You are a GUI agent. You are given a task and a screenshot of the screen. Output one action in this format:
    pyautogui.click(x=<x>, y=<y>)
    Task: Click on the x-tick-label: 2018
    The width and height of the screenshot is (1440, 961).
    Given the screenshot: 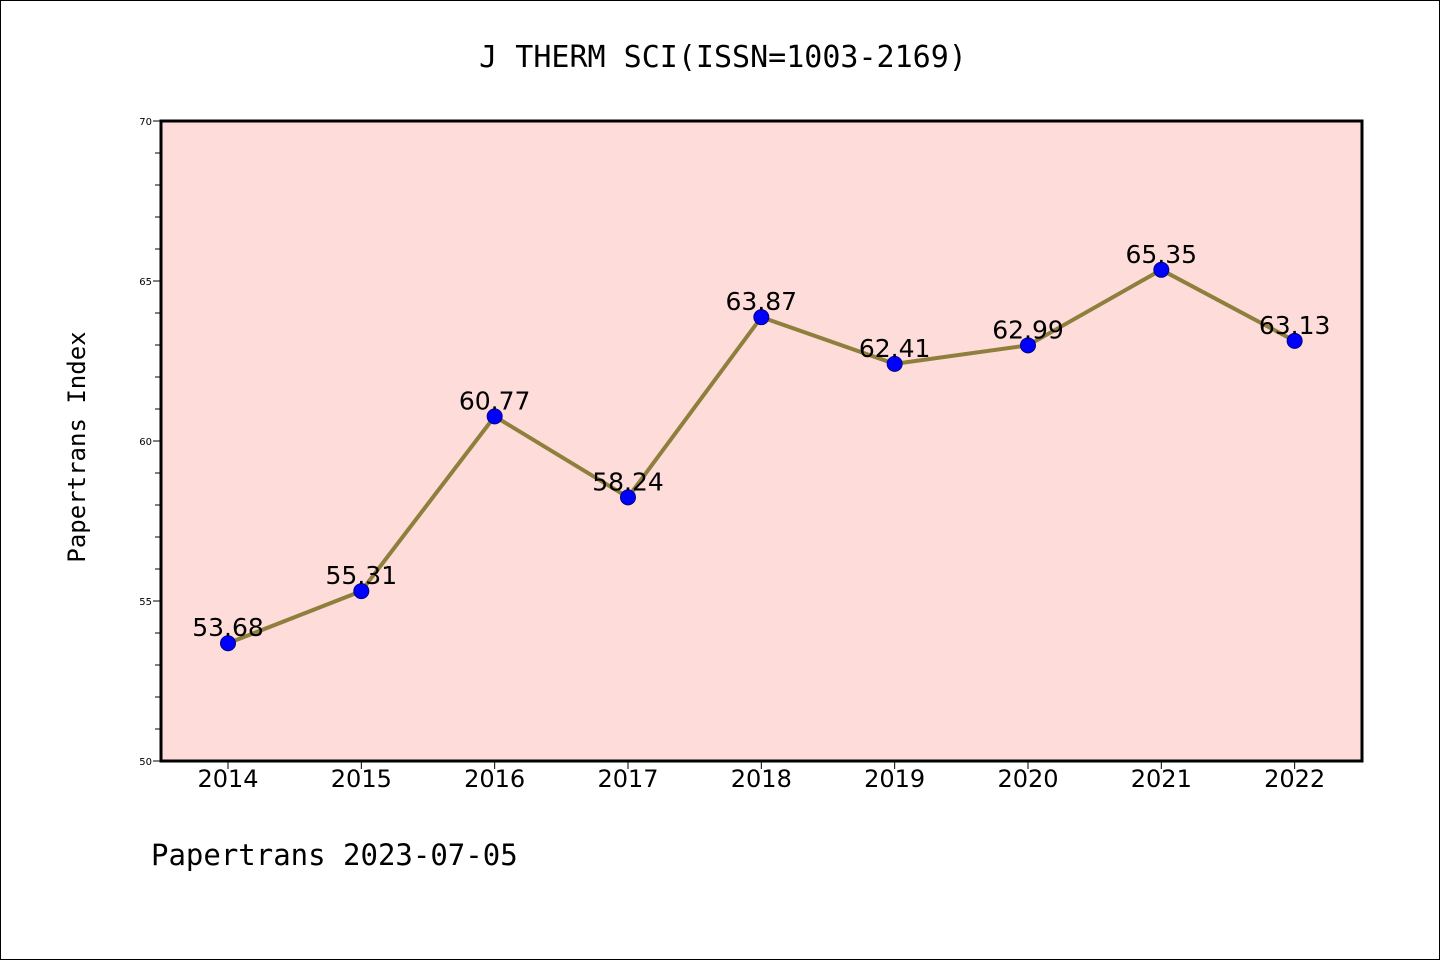 What is the action you would take?
    pyautogui.click(x=761, y=779)
    